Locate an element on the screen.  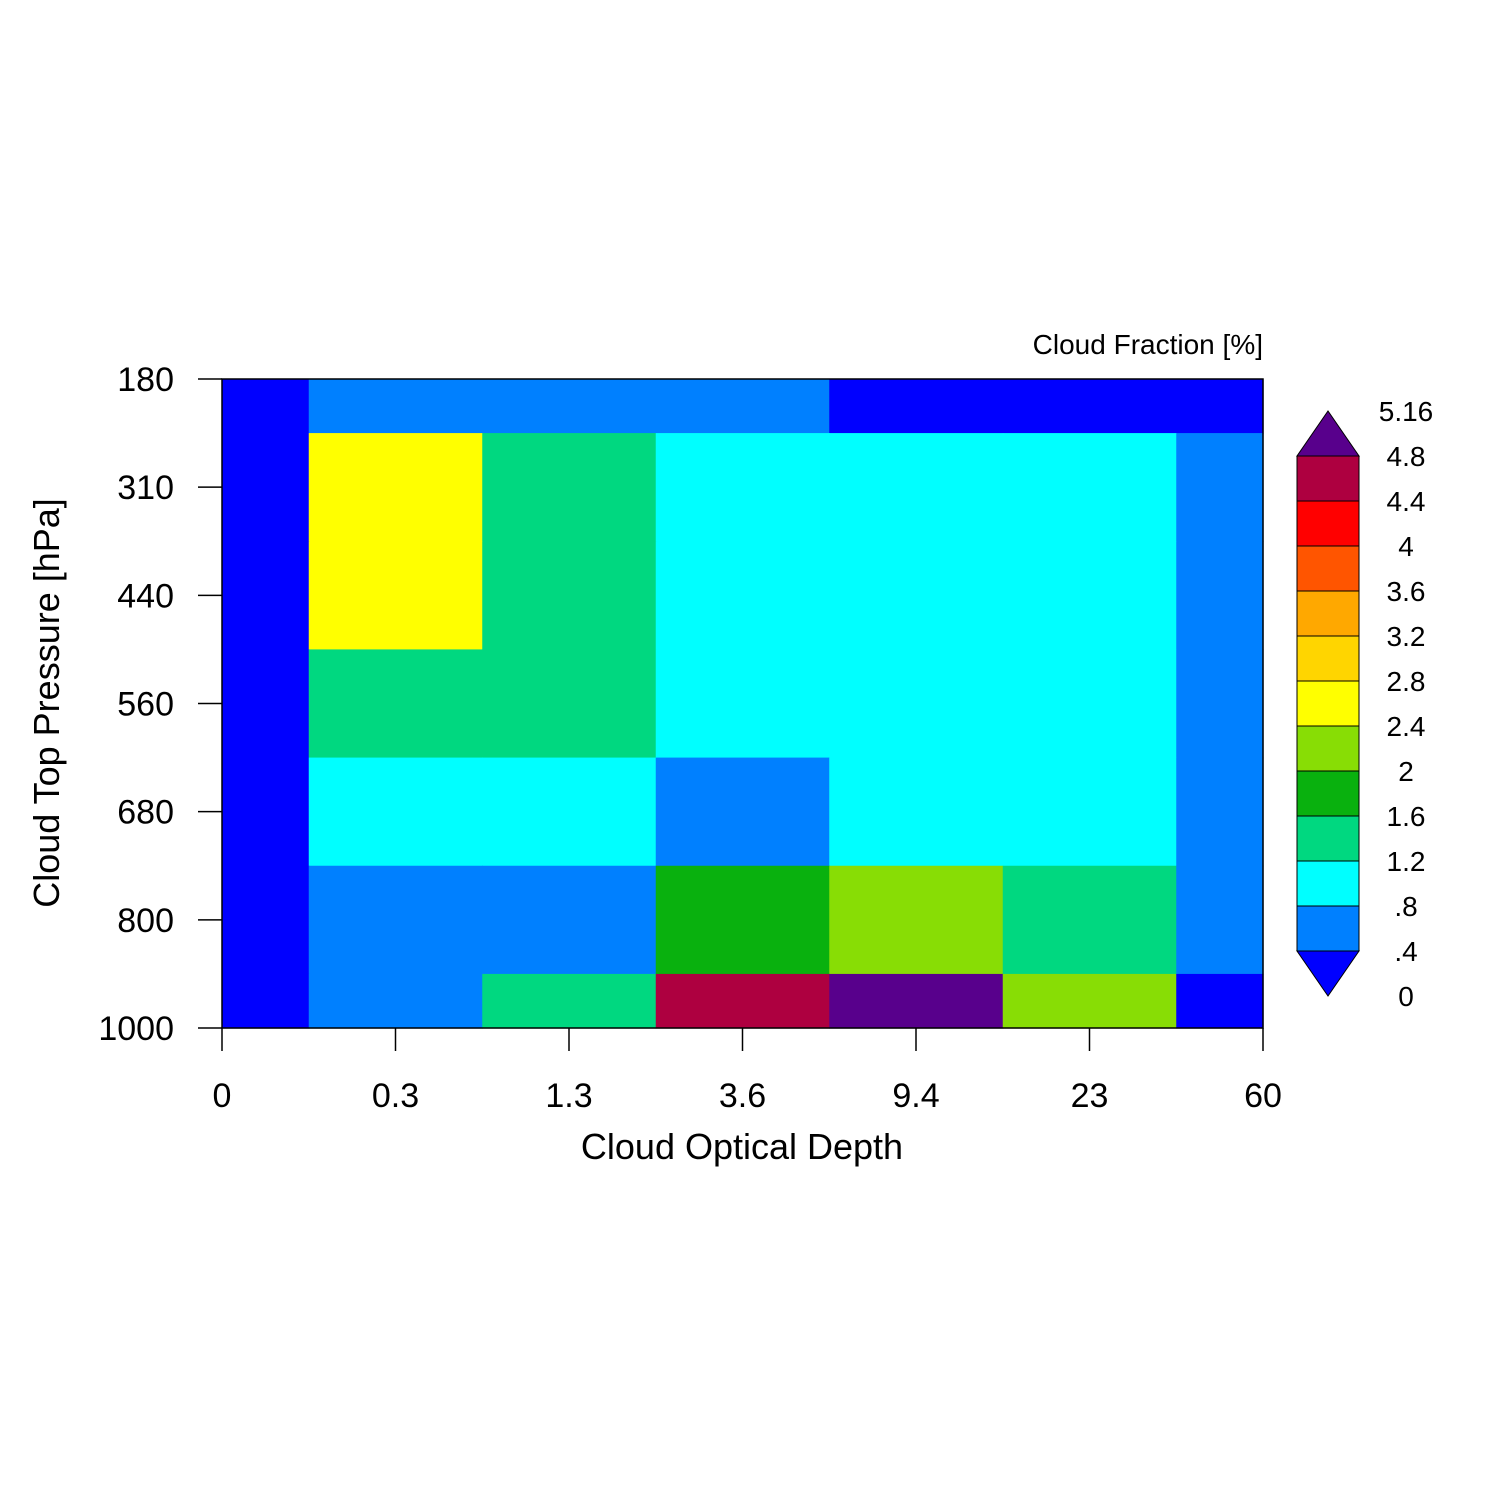
y-tick-label: 680 is located at coordinates (145, 813).